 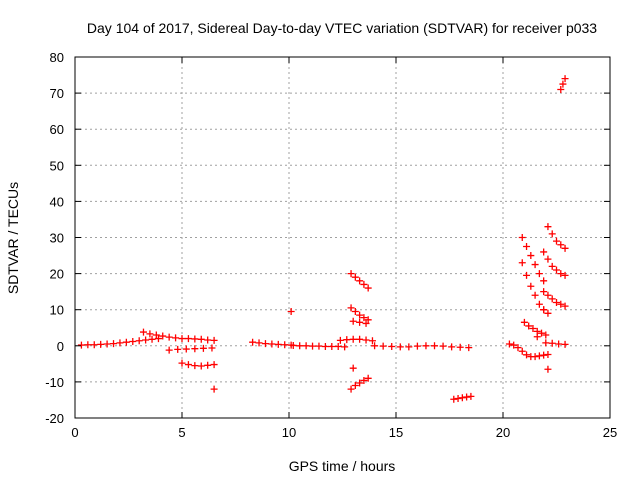 What do you see at coordinates (503, 432) in the screenshot?
I see `x-tick-label: 20` at bounding box center [503, 432].